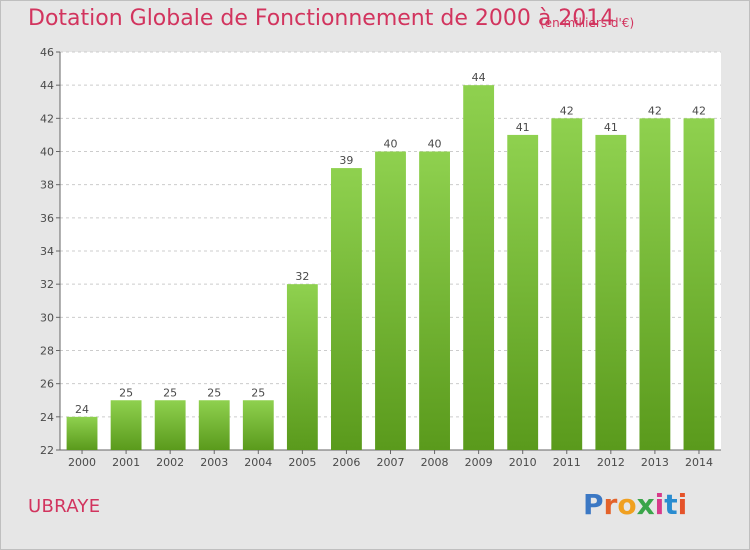 The image size is (750, 550). I want to click on bar-2010, so click(523, 292).